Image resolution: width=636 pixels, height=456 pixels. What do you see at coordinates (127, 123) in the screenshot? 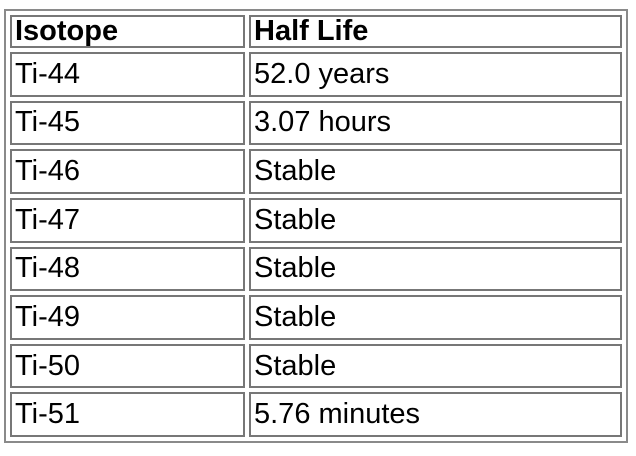
I see `isotope-cell: Ti-45` at bounding box center [127, 123].